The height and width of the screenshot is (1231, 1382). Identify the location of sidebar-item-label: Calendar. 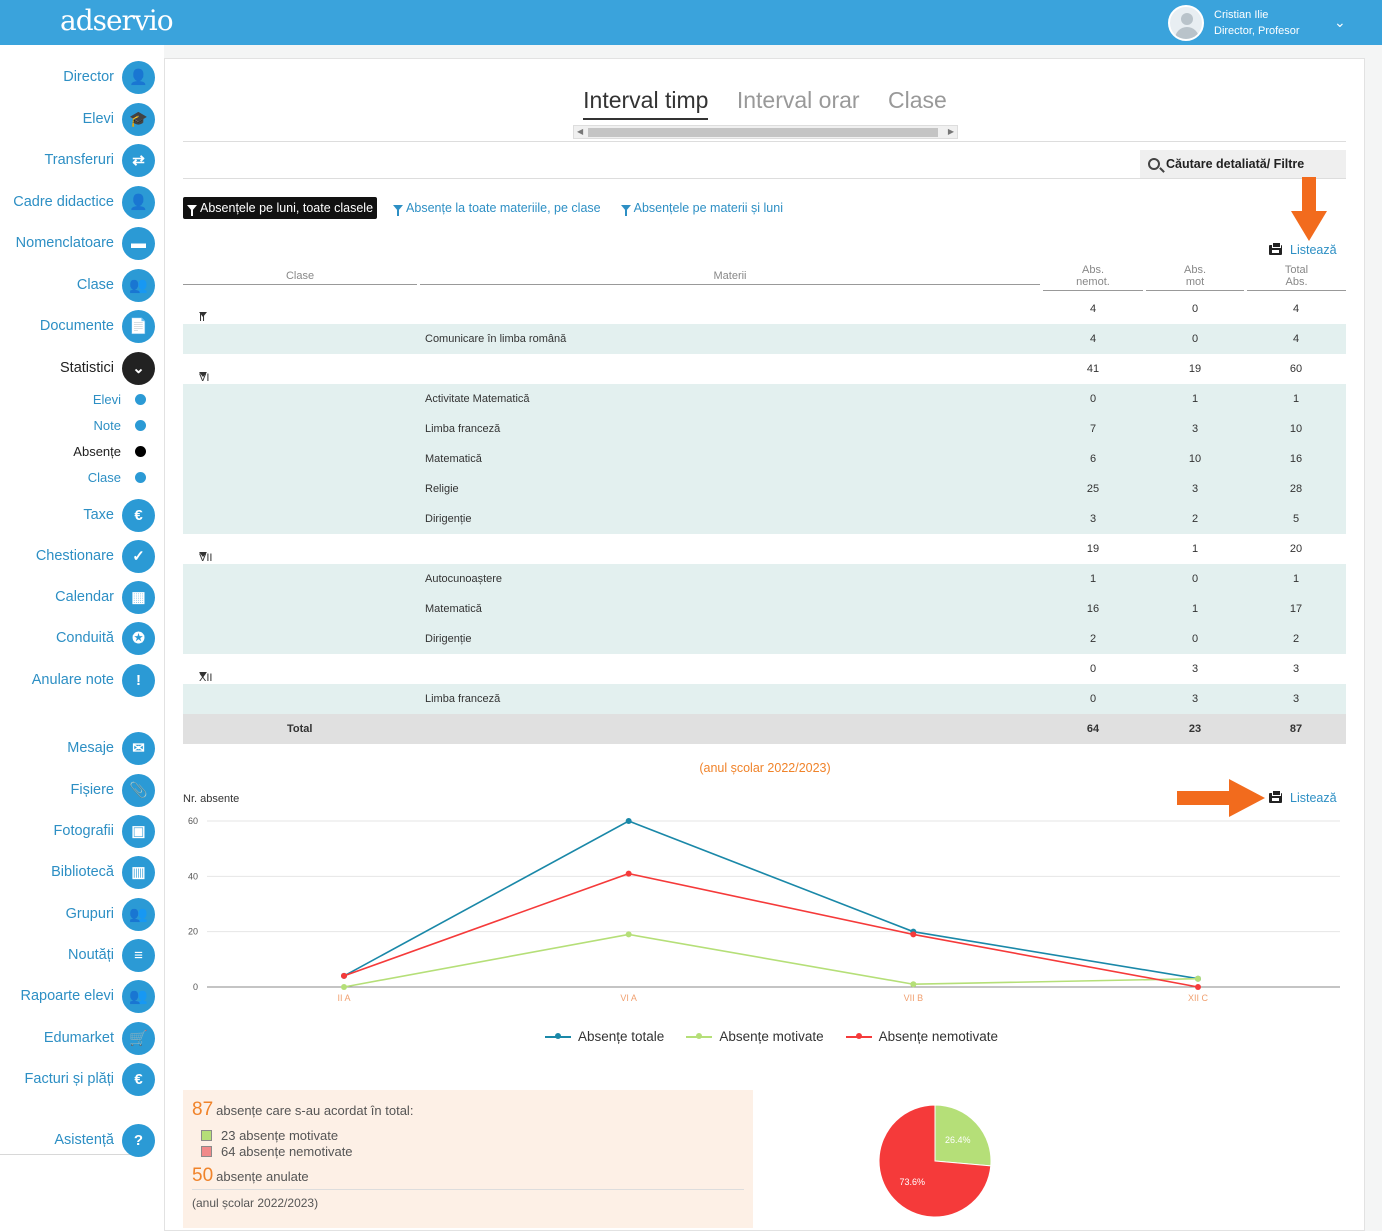
(84, 597).